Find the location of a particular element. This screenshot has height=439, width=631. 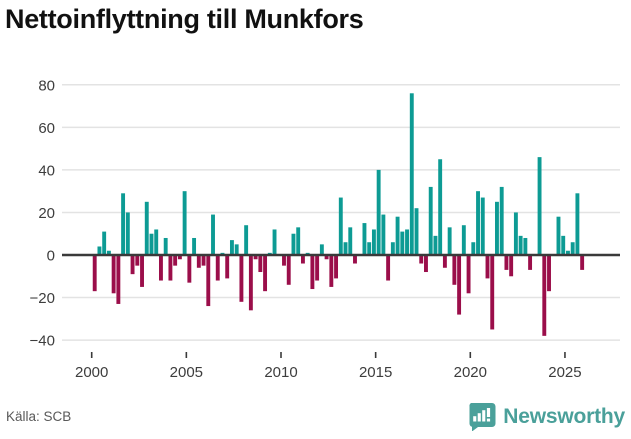

bar-2020Q1 is located at coordinates (473, 248).